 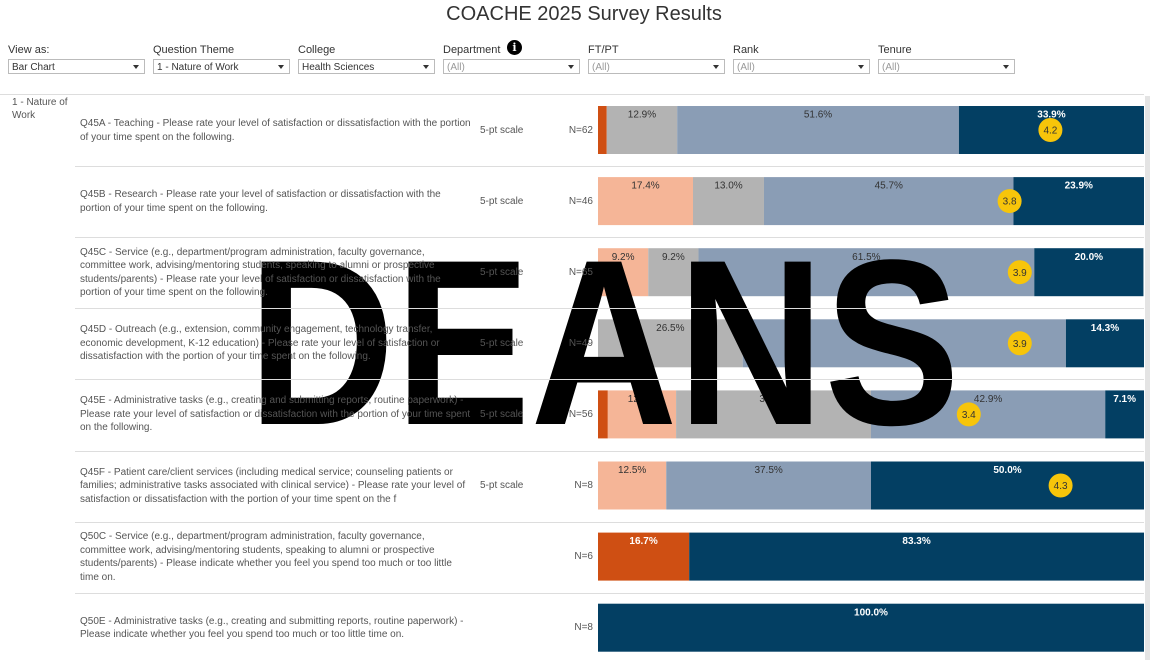 I want to click on title: COACHE 2025 Survey Results, so click(x=584, y=14).